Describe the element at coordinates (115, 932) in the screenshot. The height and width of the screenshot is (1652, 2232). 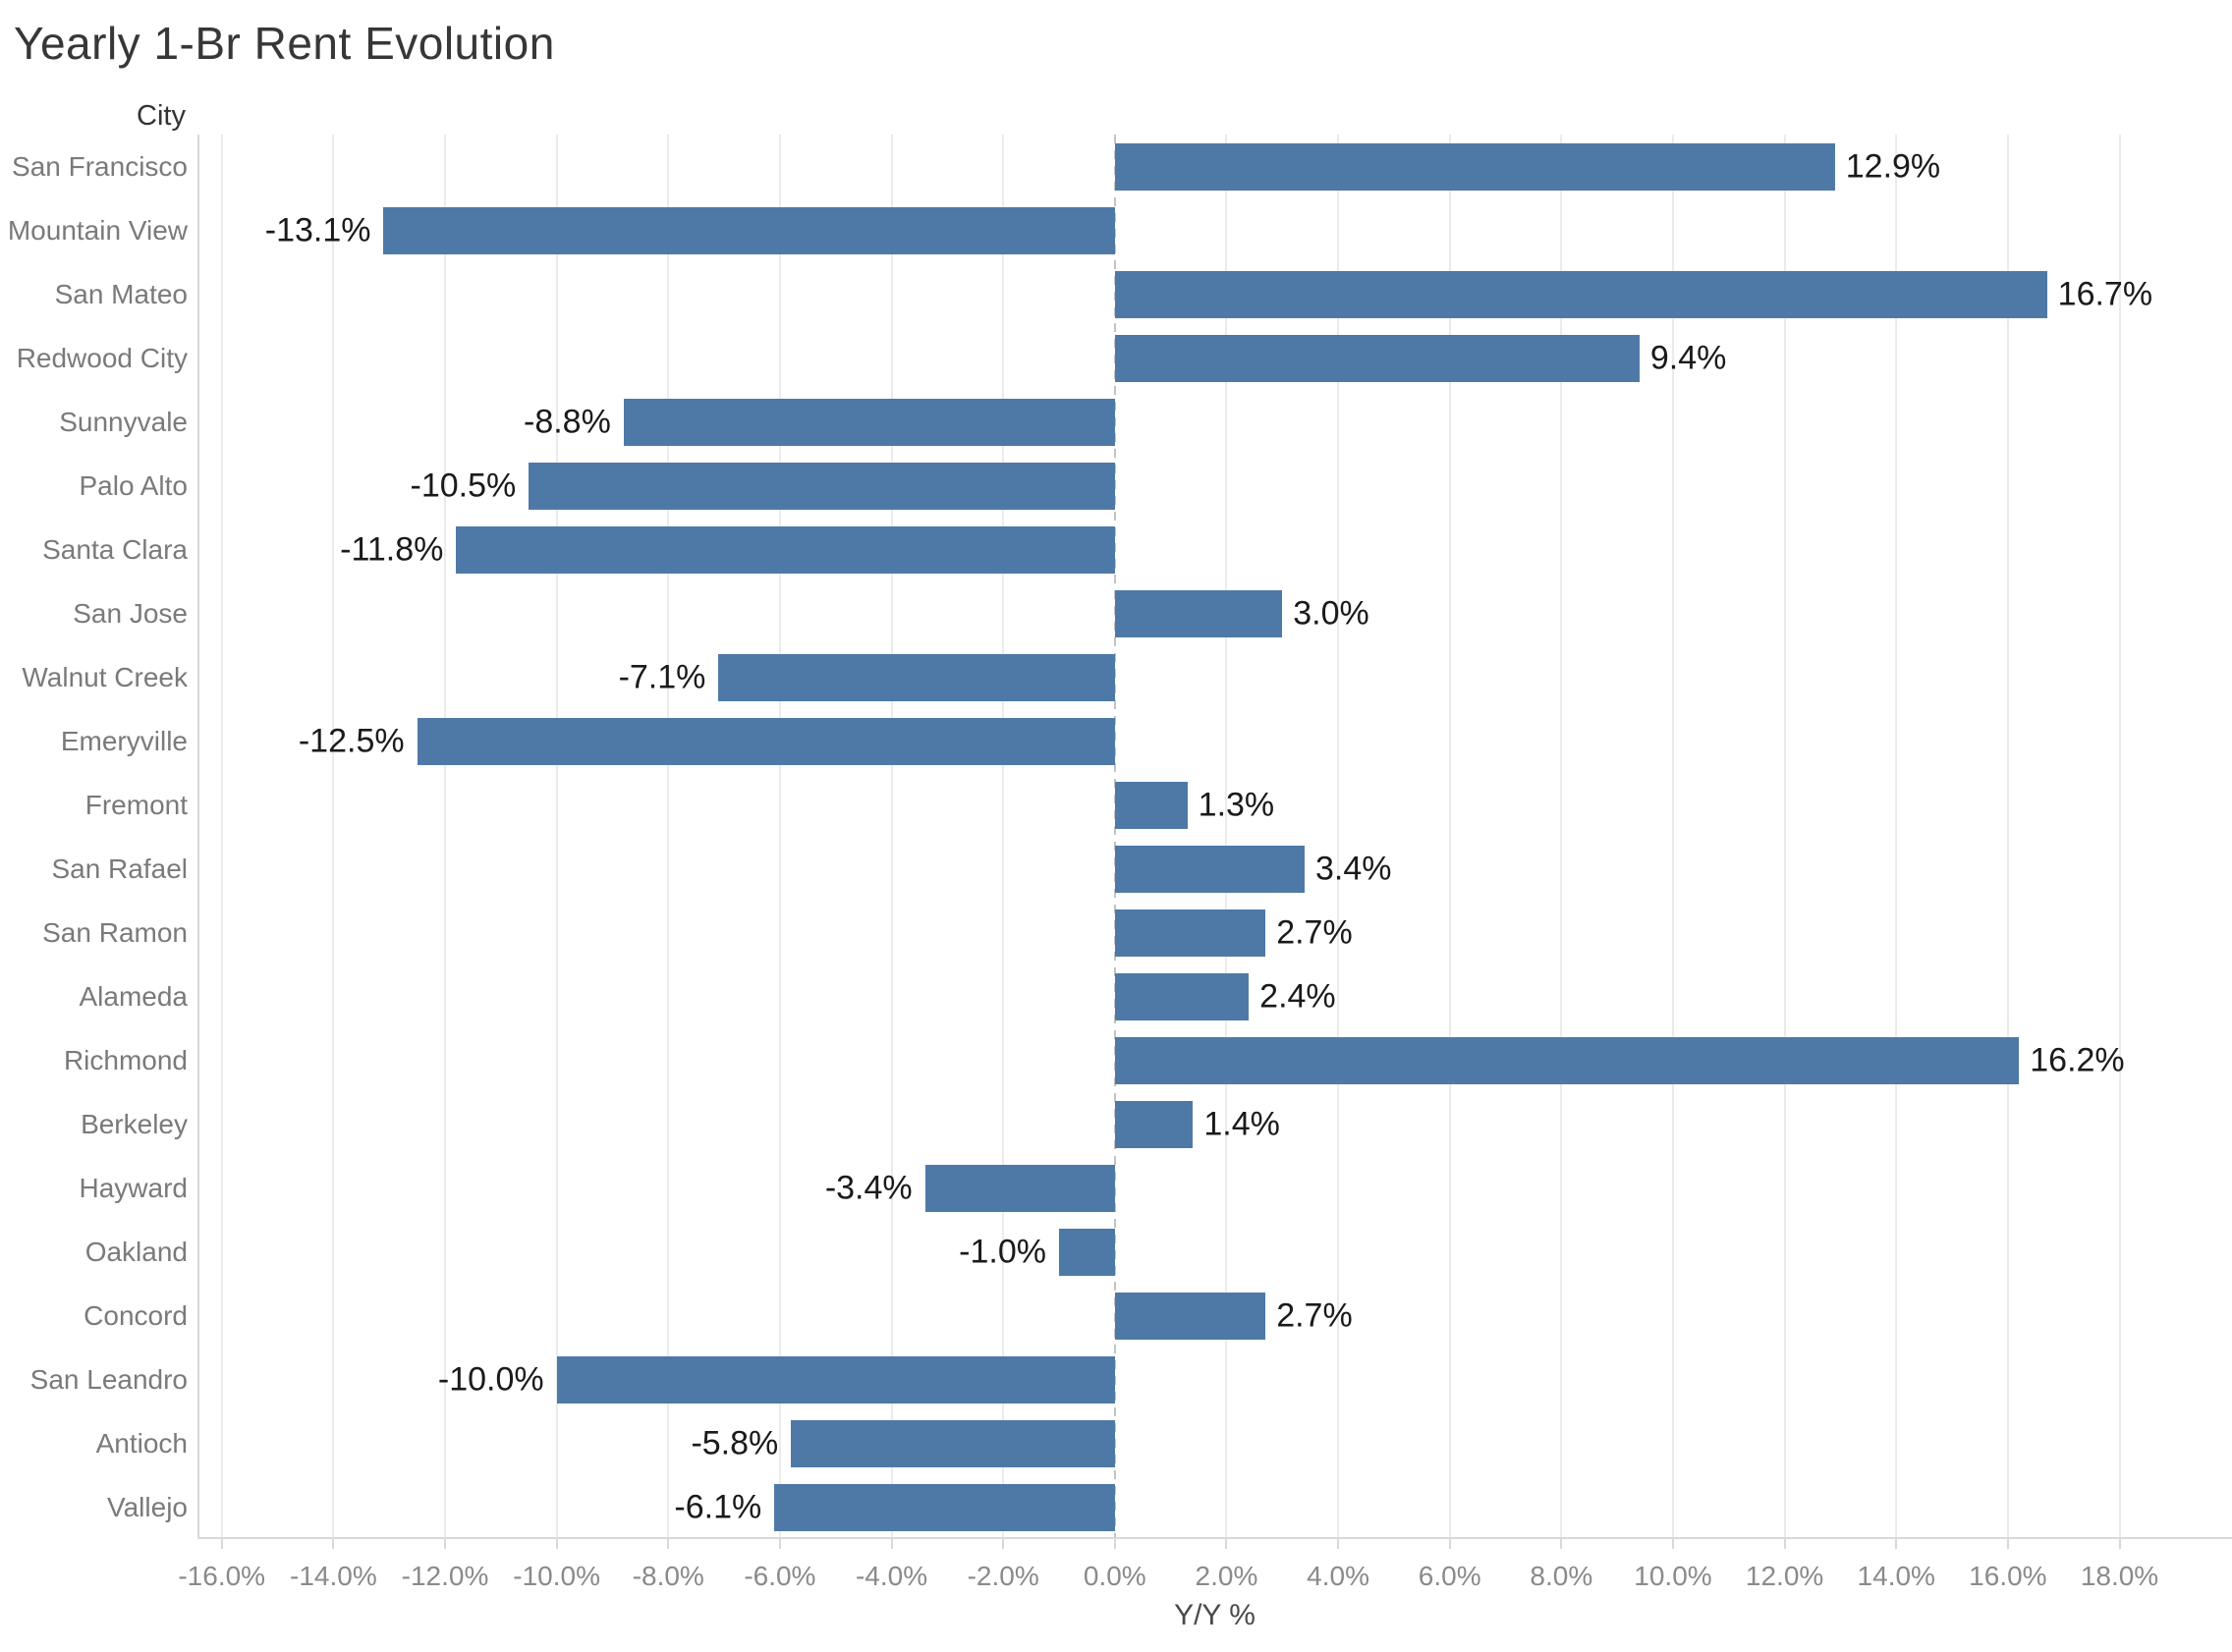
I see `row-label-san-ramon: San Ramon` at that location.